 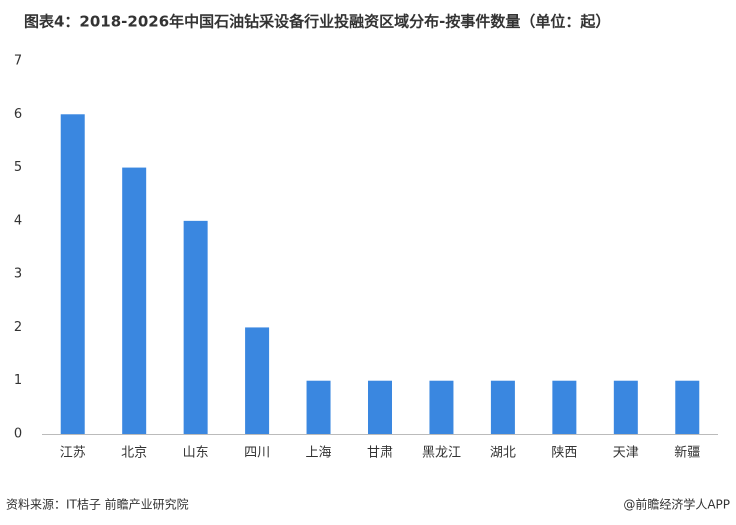 I want to click on x-tick-label: 黑龙江, so click(x=441, y=453).